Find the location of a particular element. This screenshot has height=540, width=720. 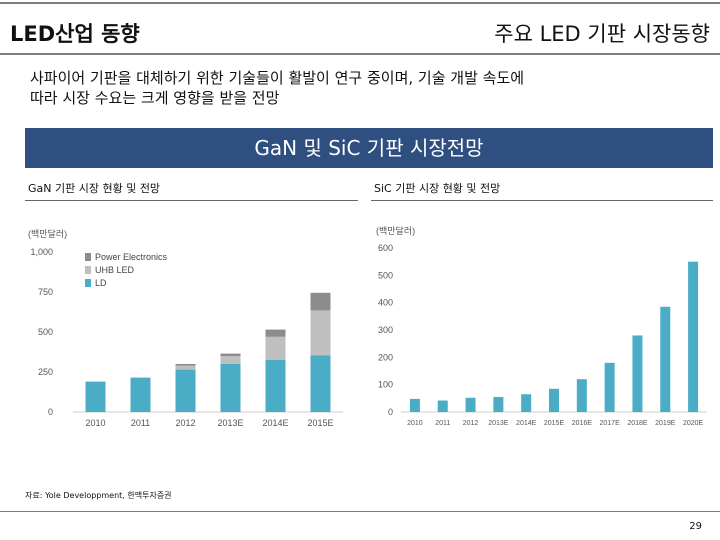

gan-xtick-label: 2015E is located at coordinates (320, 423).